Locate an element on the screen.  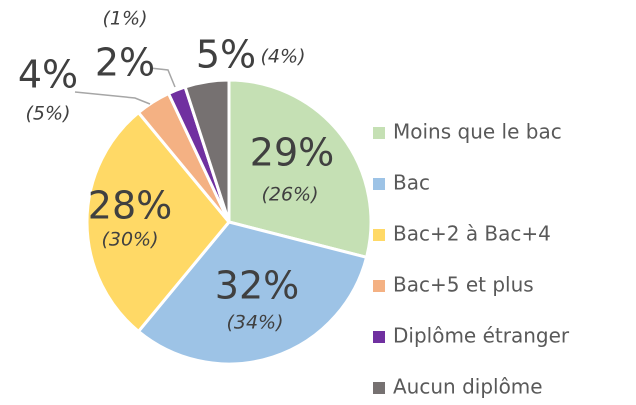
data-label: 29% is located at coordinates (292, 153).